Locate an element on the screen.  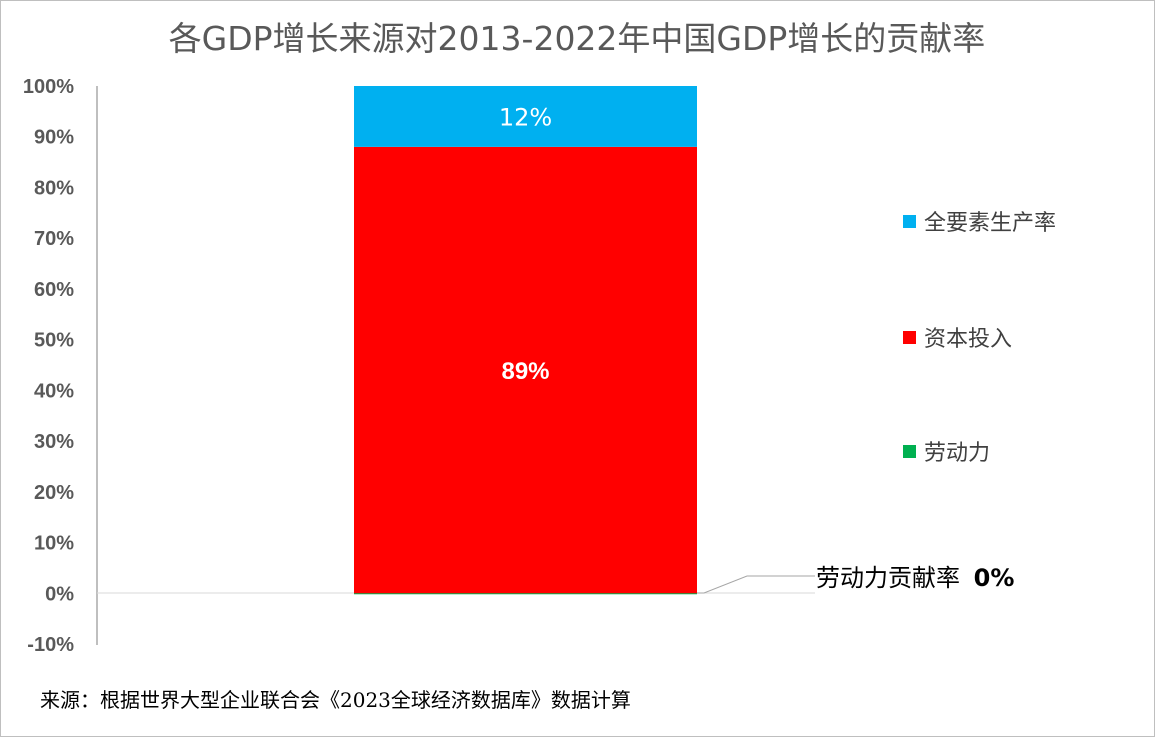
bar-data-labels: 89% 12% is located at coordinates (525, 244).